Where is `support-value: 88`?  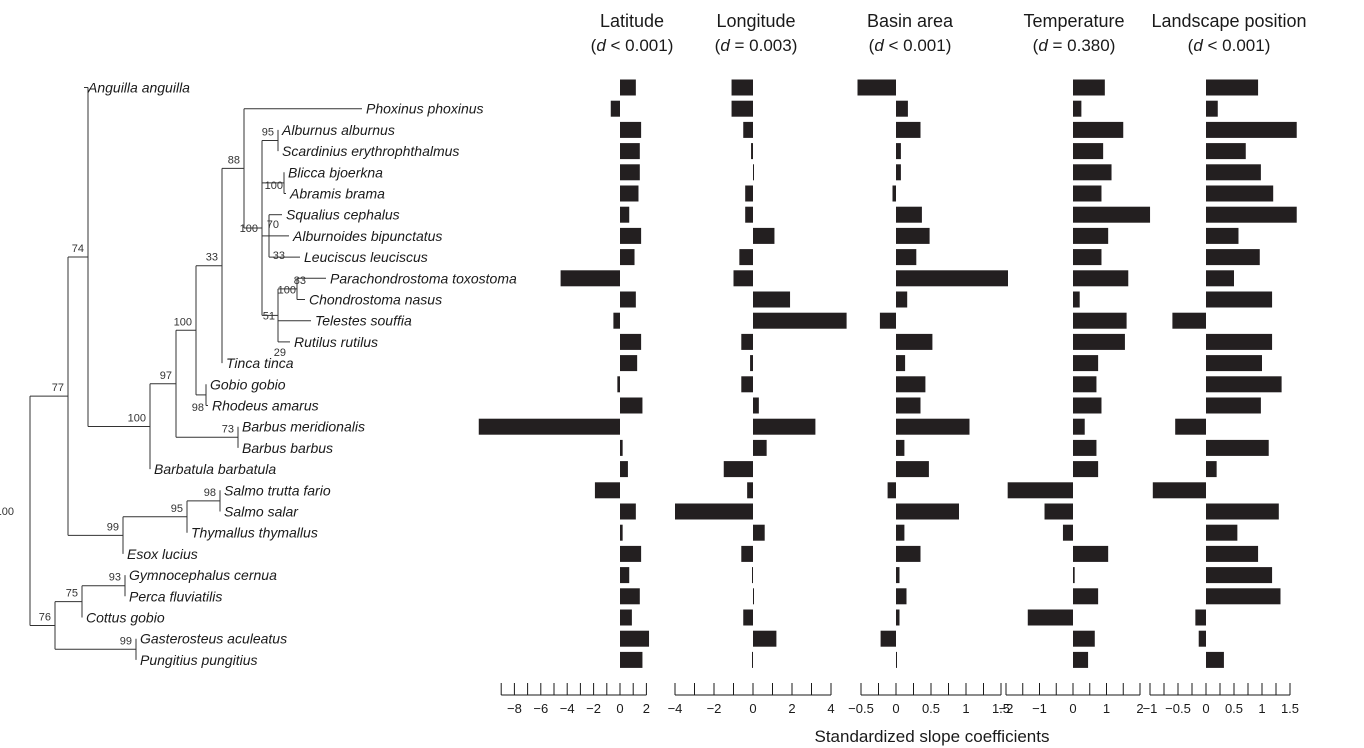
support-value: 88 is located at coordinates (234, 160).